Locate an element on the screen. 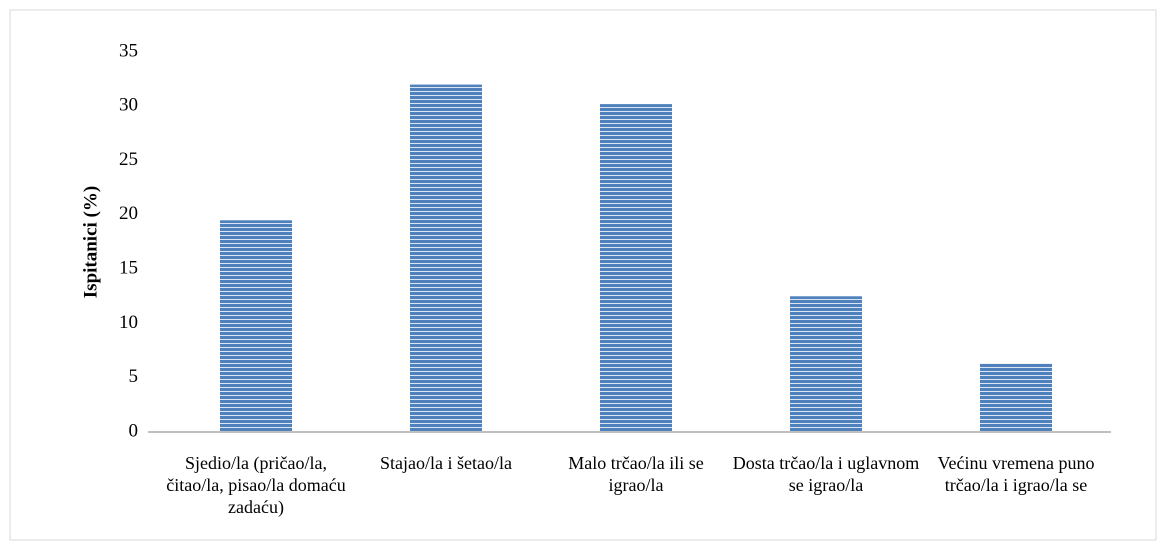  y-tick-label: 35 is located at coordinates (128, 50).